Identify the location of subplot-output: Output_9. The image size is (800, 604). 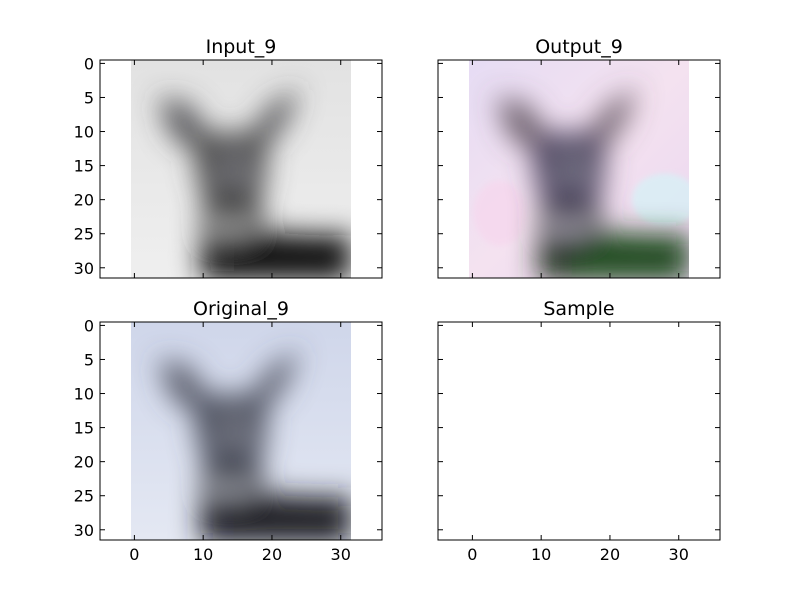
(579, 157).